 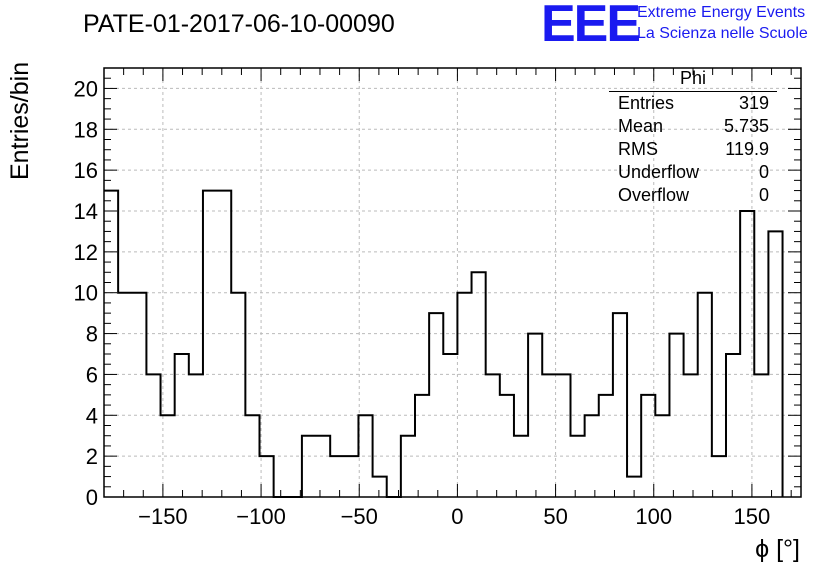 I want to click on eee-logo: EEE, so click(x=591, y=26).